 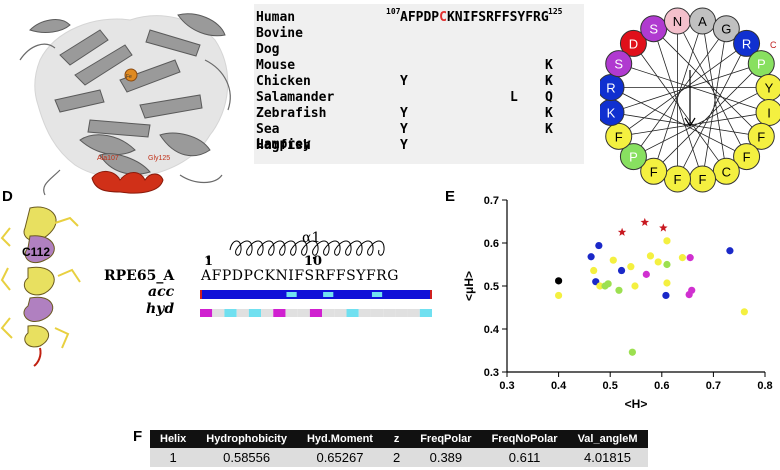 I want to click on species-name: Dog, so click(x=268, y=49).